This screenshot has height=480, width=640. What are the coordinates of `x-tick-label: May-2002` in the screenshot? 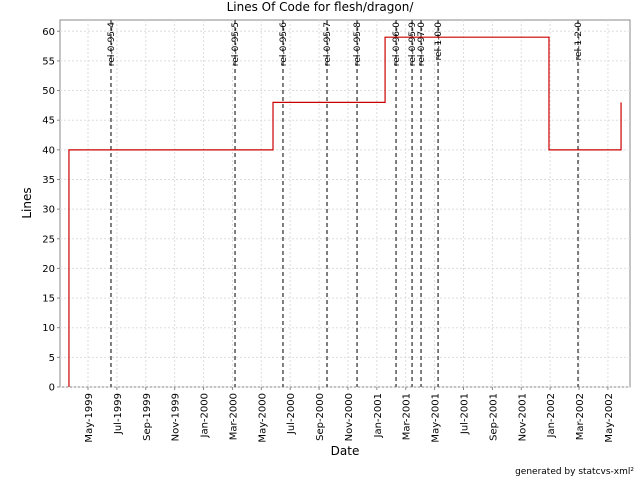 It's located at (609, 418).